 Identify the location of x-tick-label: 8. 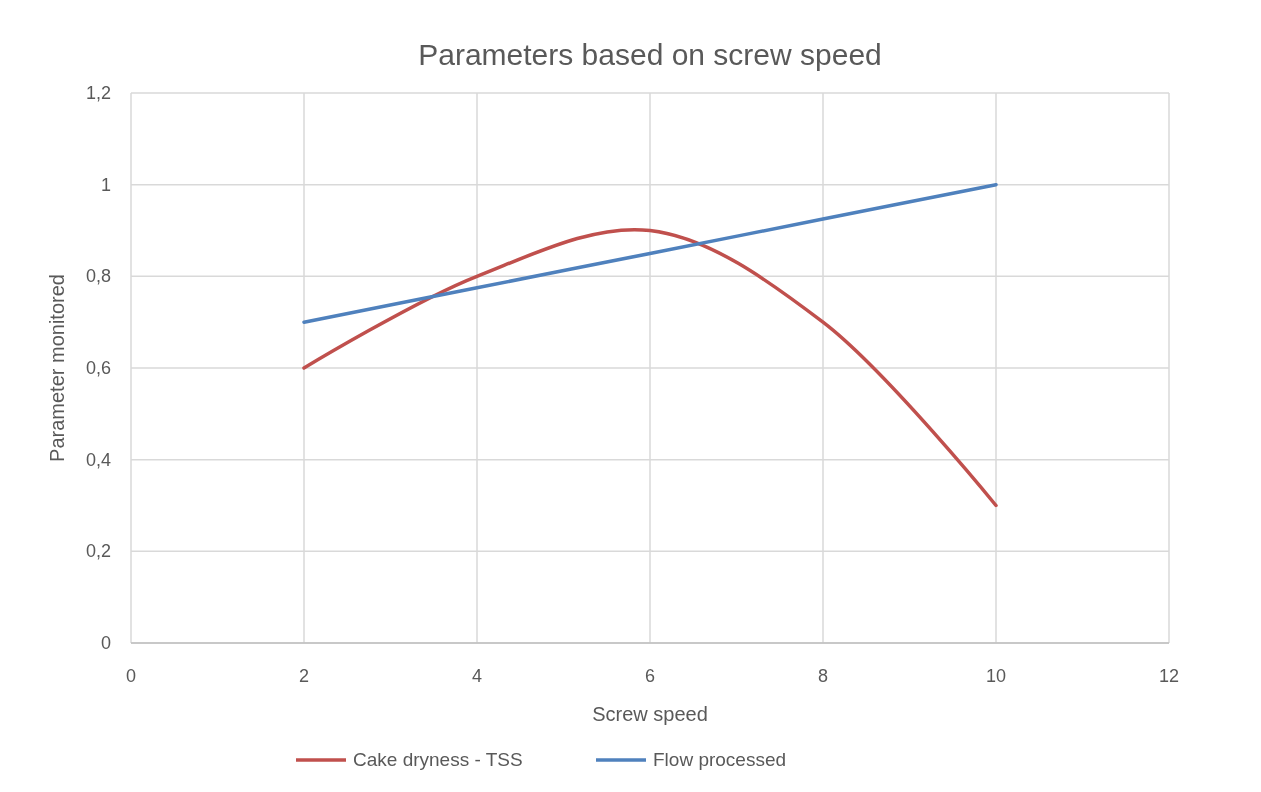
(823, 676).